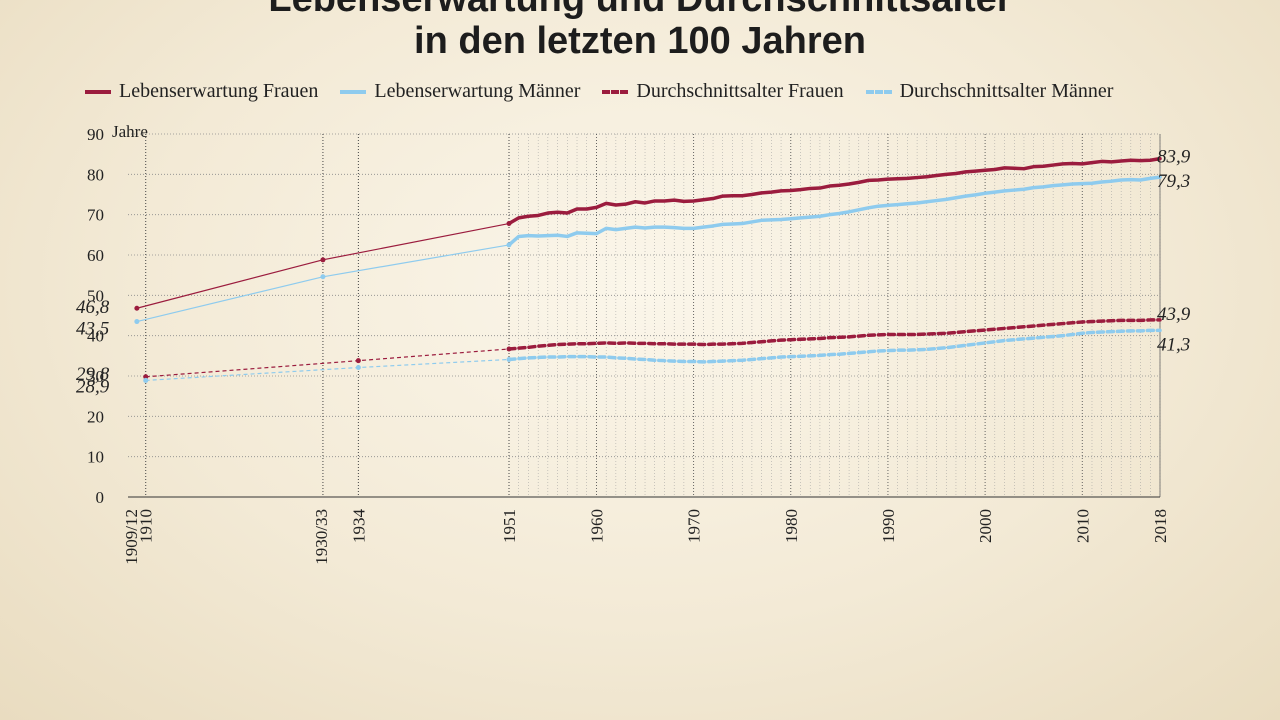  What do you see at coordinates (1160, 526) in the screenshot?
I see `x-tick-label: 2018` at bounding box center [1160, 526].